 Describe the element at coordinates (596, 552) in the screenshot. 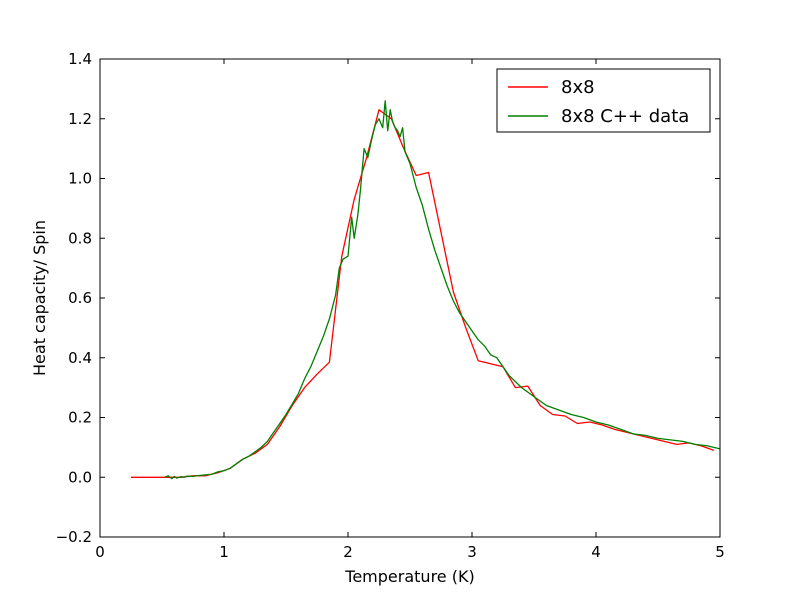

I see `x-tick-label: 4` at that location.